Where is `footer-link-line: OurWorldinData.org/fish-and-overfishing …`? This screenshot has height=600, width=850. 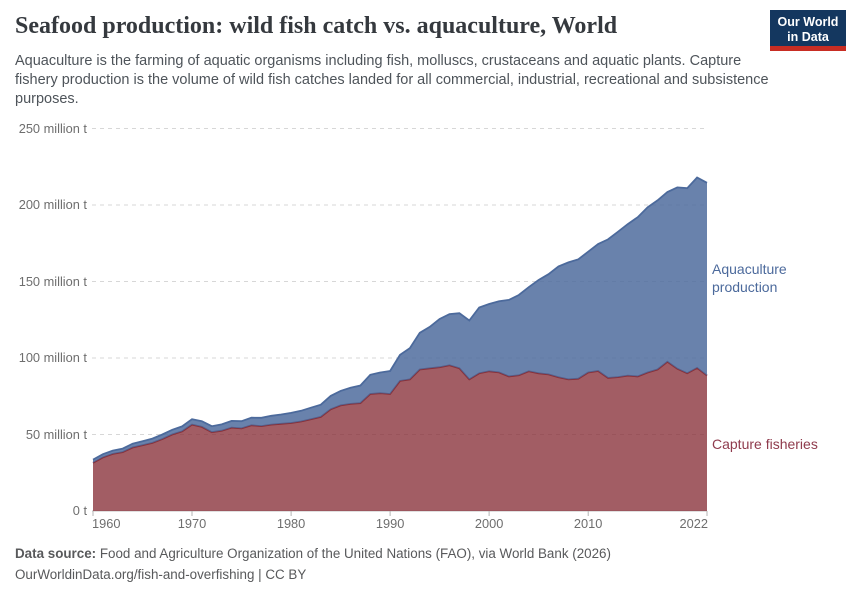 footer-link-line: OurWorldinData.org/fish-and-overfishing … is located at coordinates (161, 574).